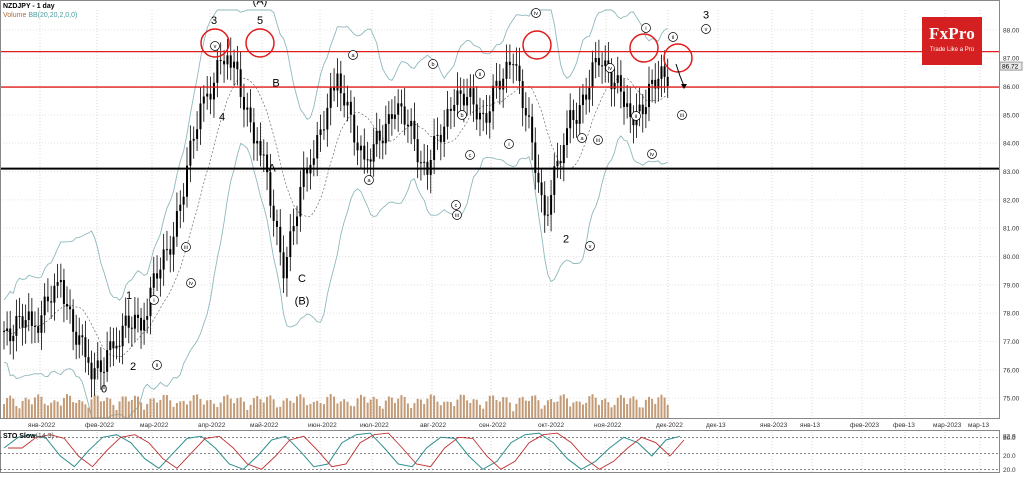 This screenshot has height=479, width=1024. What do you see at coordinates (374, 425) in the screenshot?
I see `x-tick-label: июл-2022` at bounding box center [374, 425].